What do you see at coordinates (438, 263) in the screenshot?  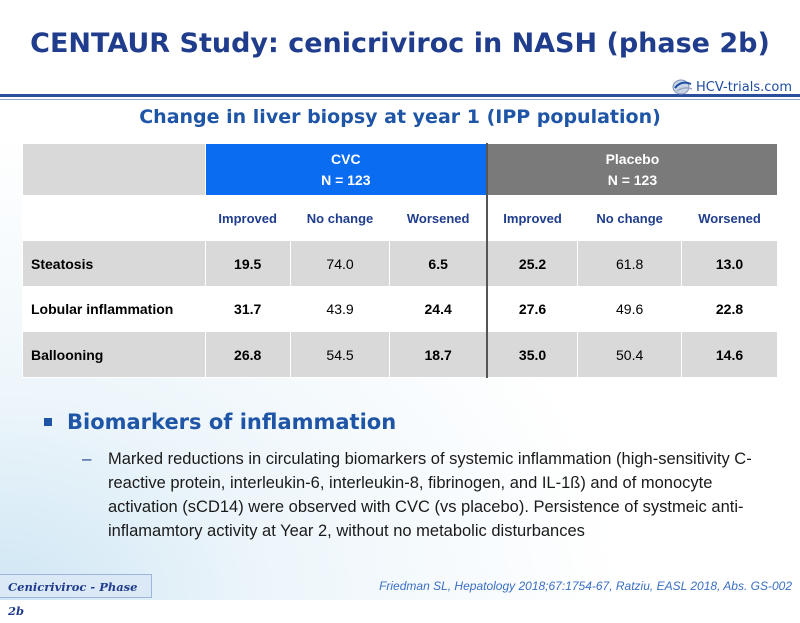 I see `value-cell: 6.5` at bounding box center [438, 263].